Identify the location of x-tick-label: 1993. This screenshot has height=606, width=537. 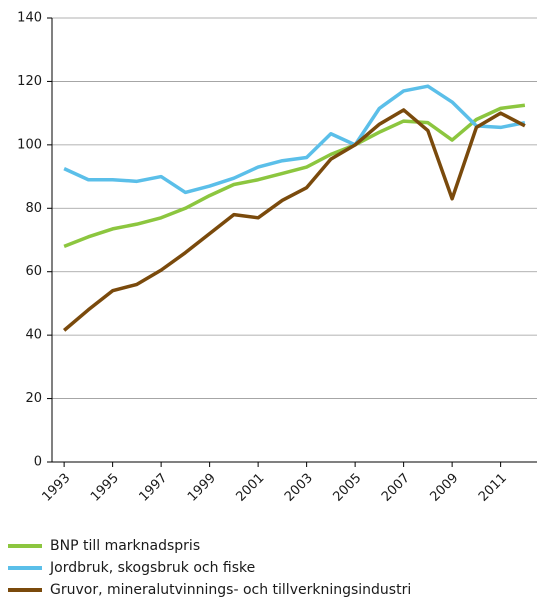
(56, 488).